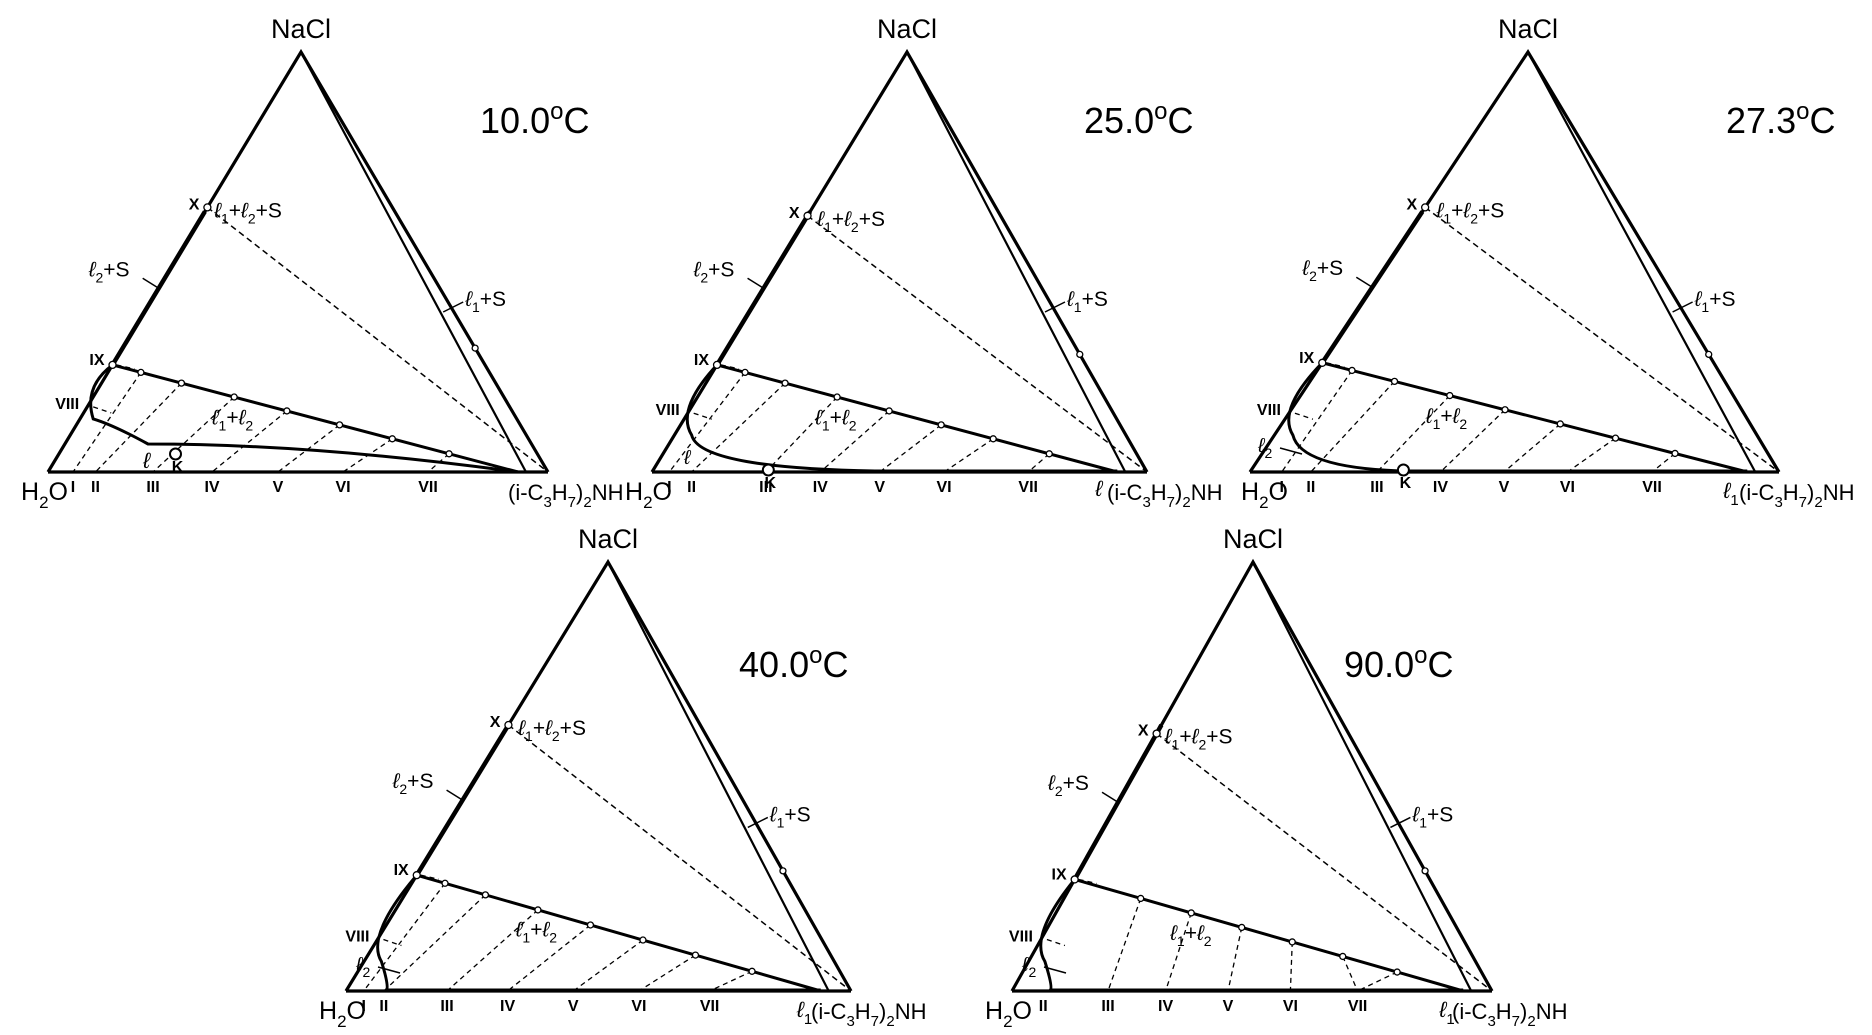  Describe the element at coordinates (1403, 470) in the screenshot. I see `critical-point-k` at that location.